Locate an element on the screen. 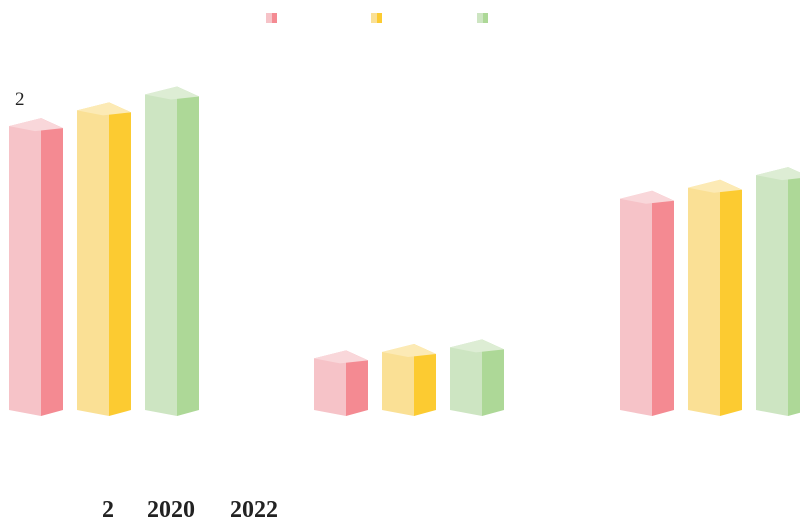  legend is located at coordinates (377, 18).